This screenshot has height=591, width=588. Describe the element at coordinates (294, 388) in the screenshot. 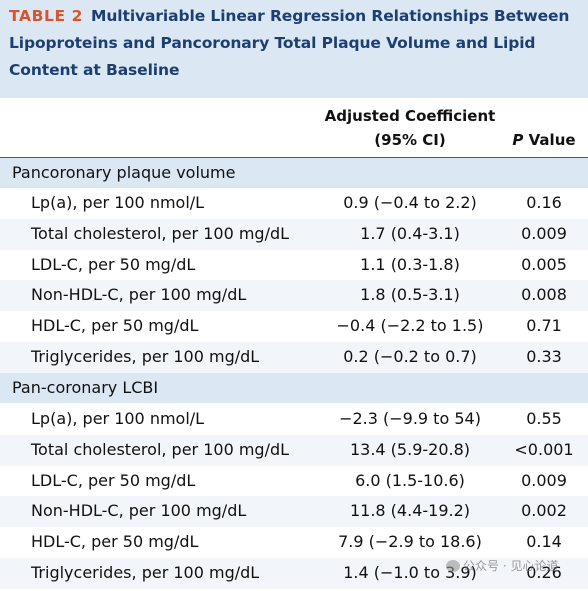

I see `section-pan-coronary-lcbi: Pan-coronary LCBI` at that location.